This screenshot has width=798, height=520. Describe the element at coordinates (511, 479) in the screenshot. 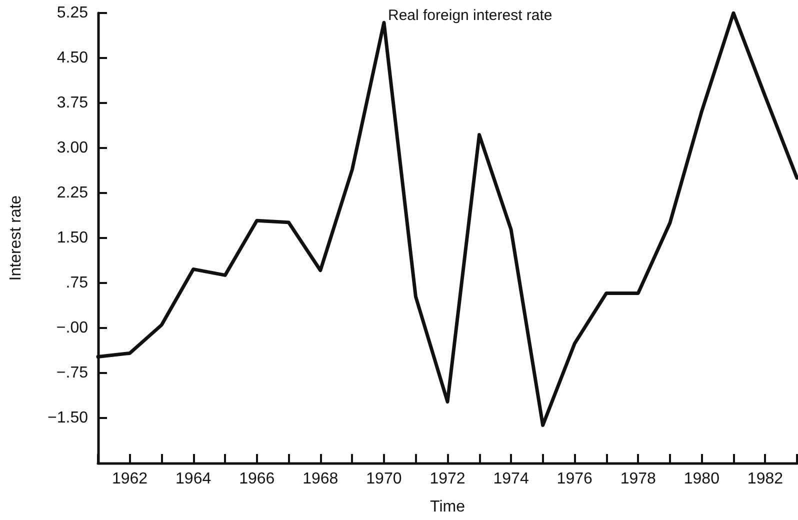

I see `x-tick-label: 1974` at that location.